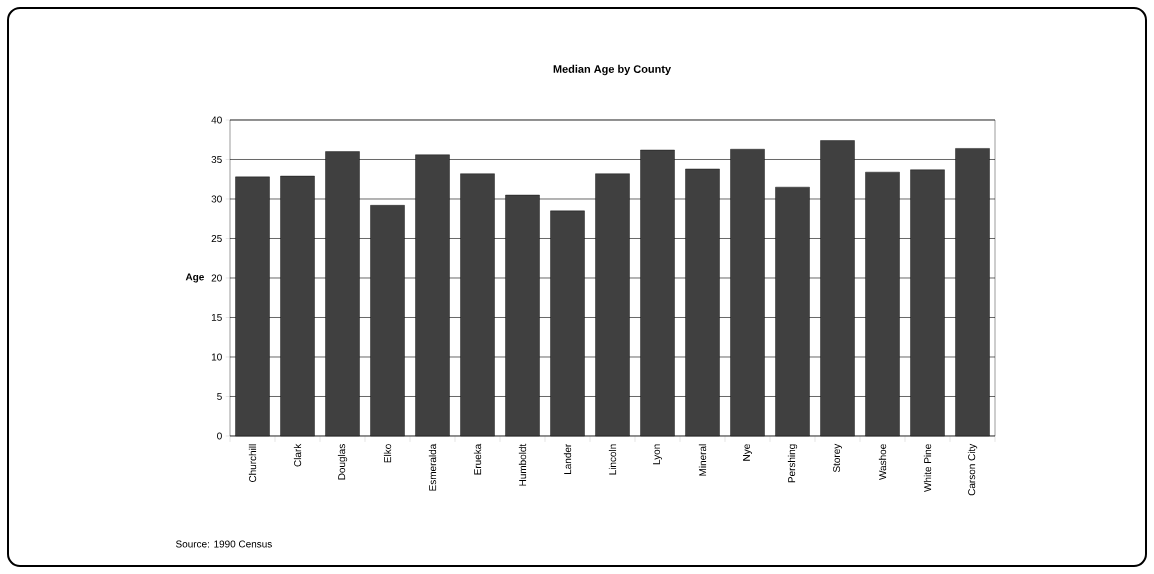  I want to click on chart-title: Median Age by County, so click(612, 70).